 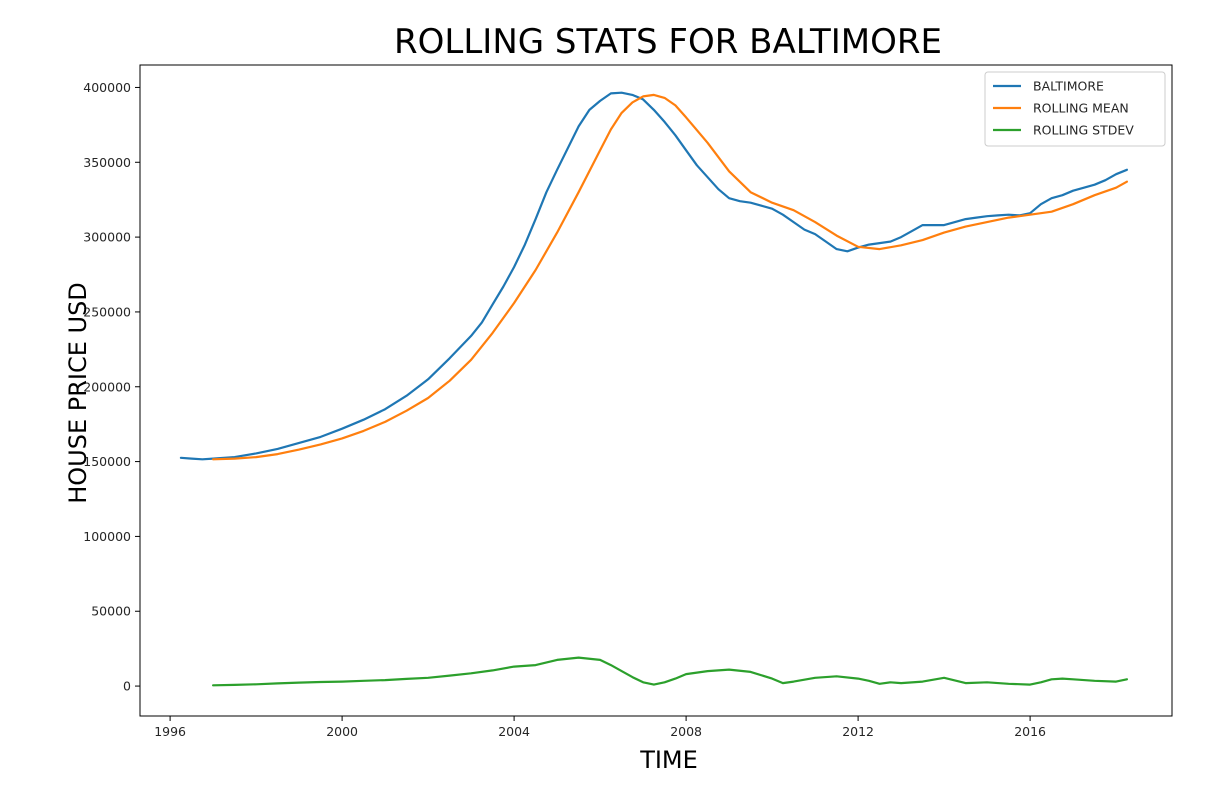 I want to click on chart-title: ROLLING STATS FOR BALTIMORE, so click(x=668, y=42).